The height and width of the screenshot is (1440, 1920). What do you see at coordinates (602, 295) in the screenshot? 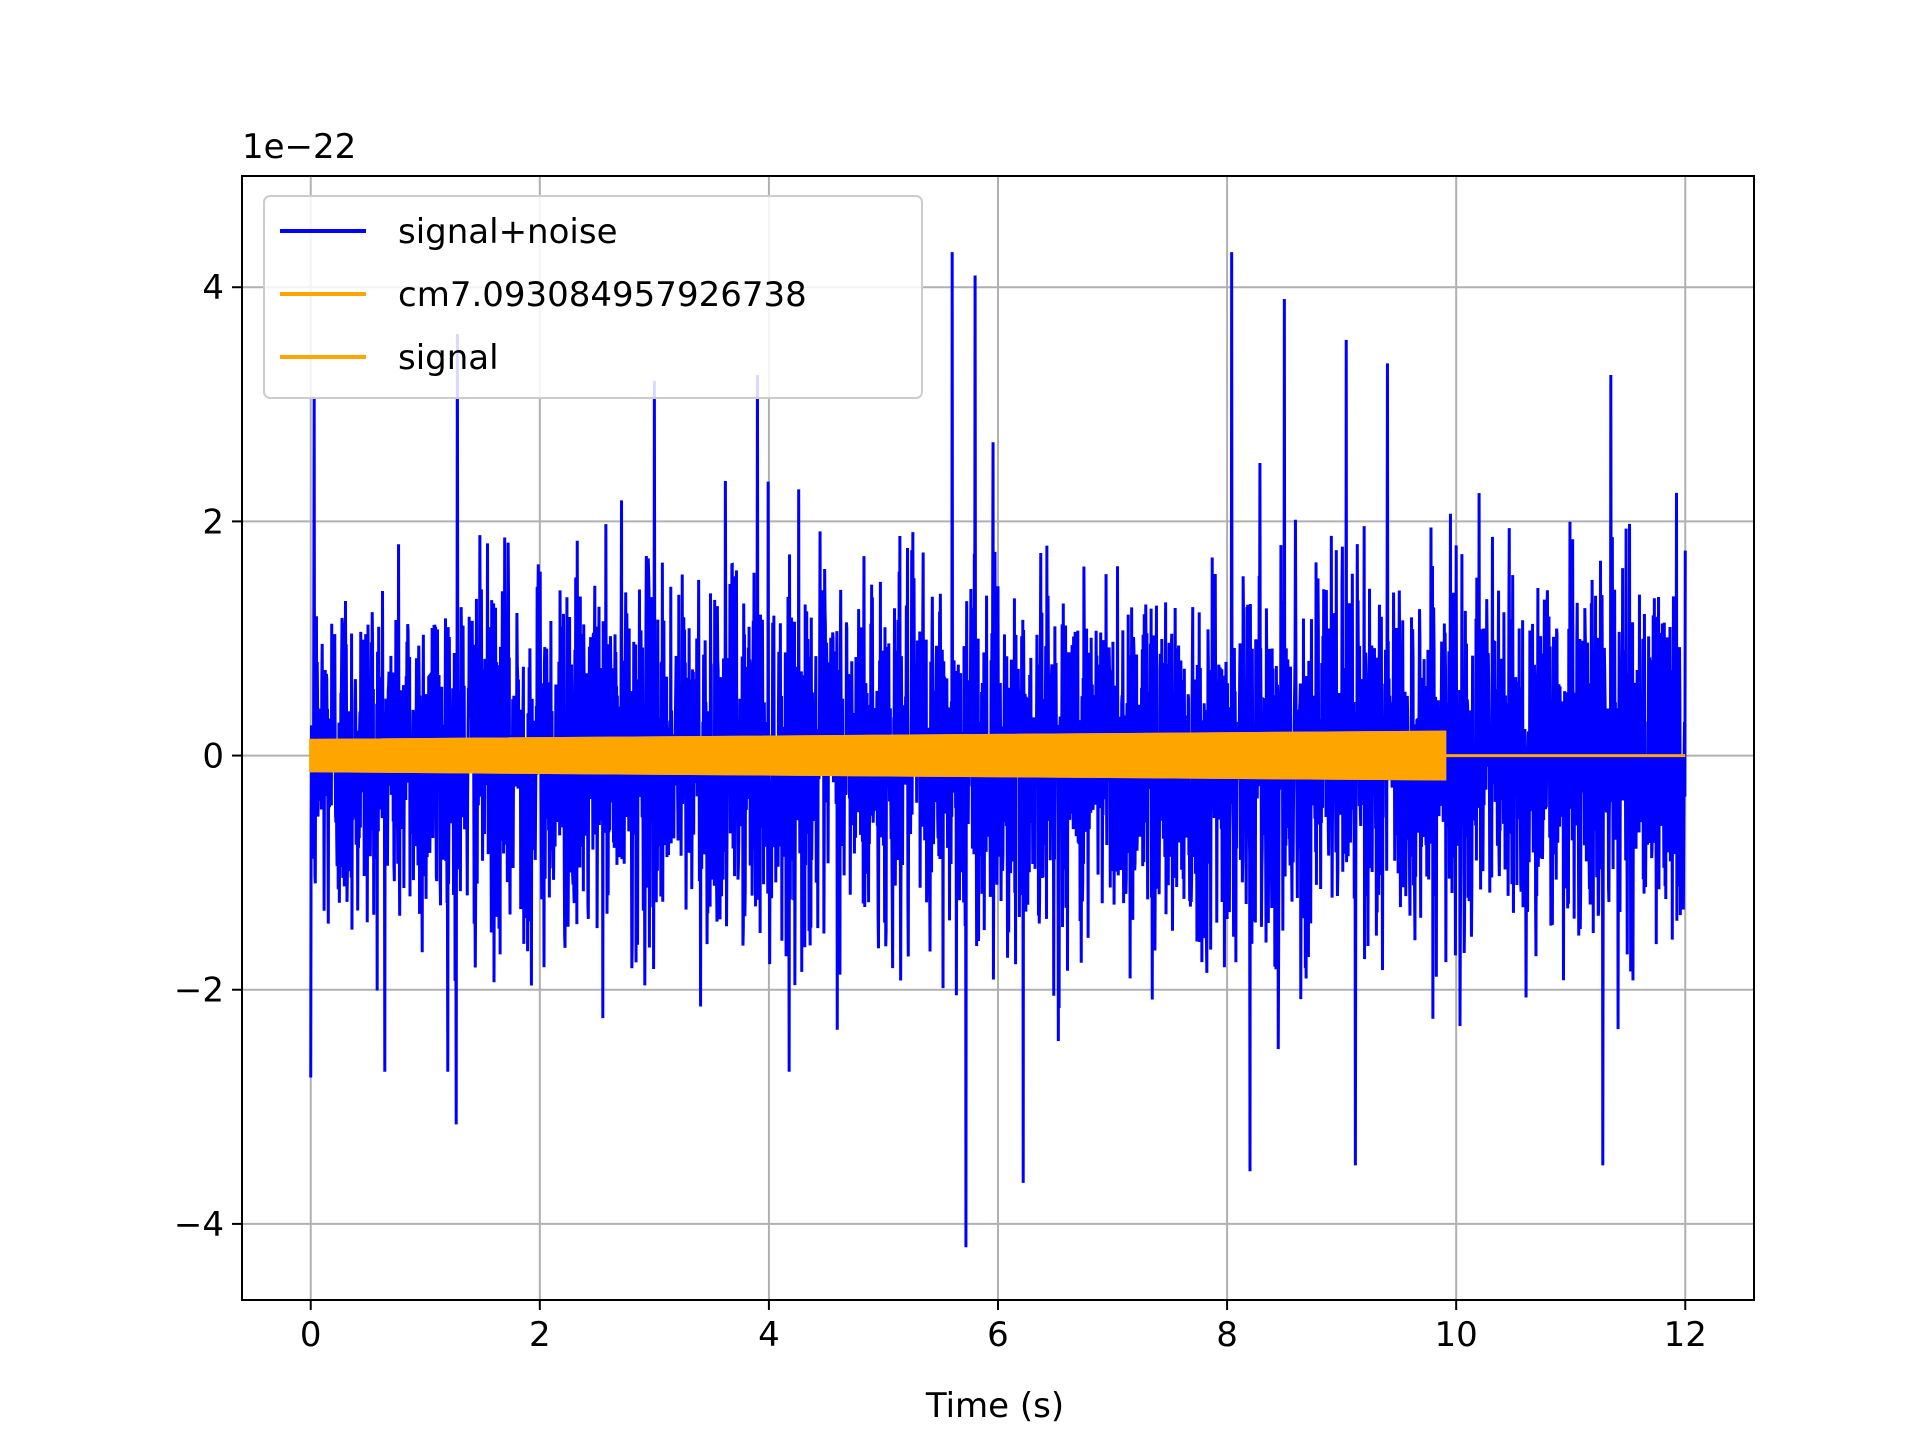
I see `legend-label-cm: cm7.093084957926738` at bounding box center [602, 295].